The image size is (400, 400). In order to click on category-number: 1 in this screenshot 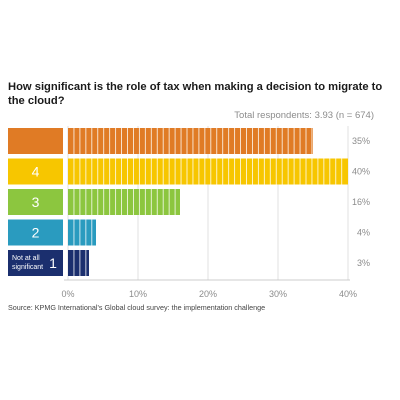, I will do `click(53, 263)`.